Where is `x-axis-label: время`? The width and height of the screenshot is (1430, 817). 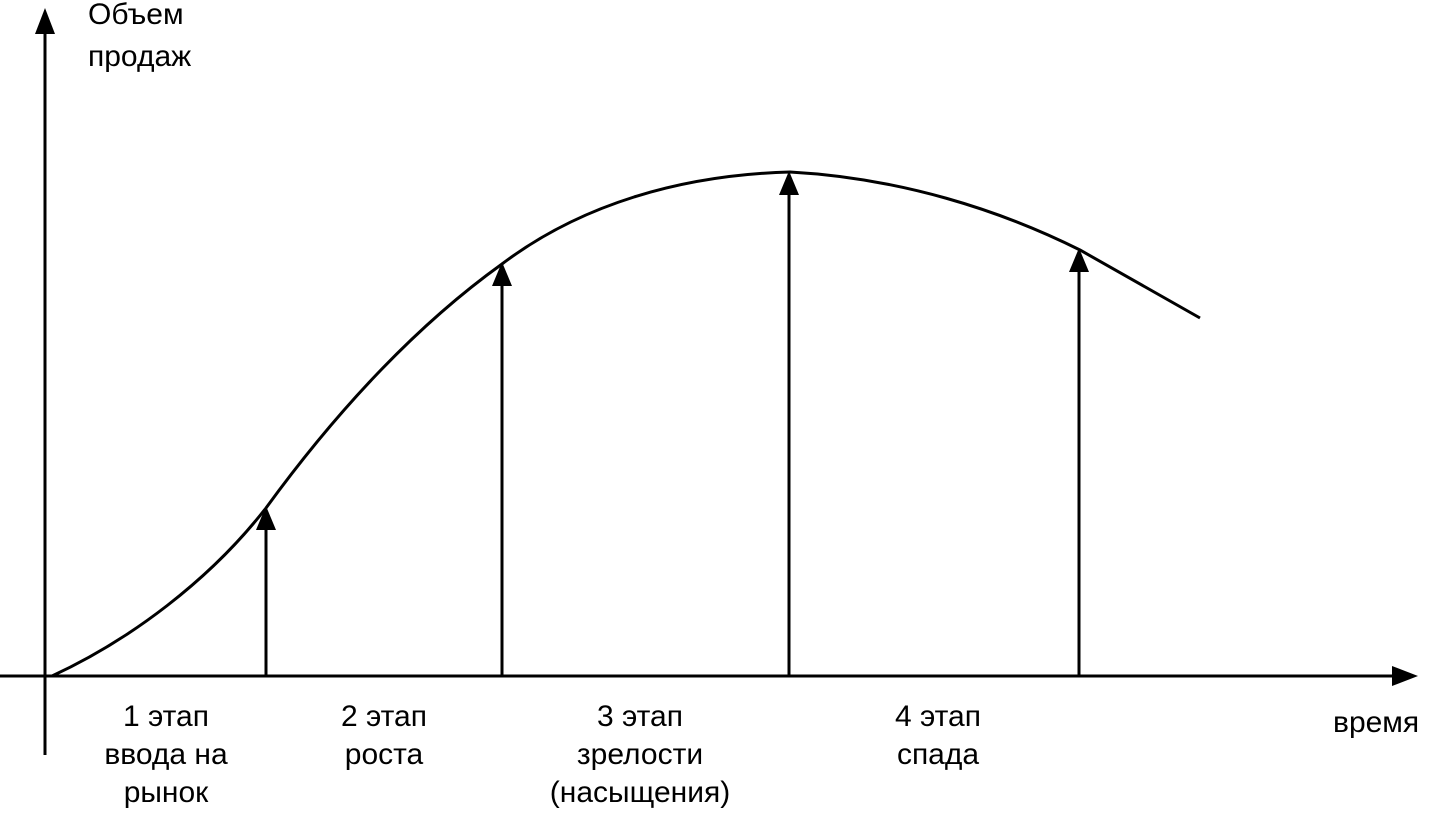
x-axis-label: время is located at coordinates (1376, 722).